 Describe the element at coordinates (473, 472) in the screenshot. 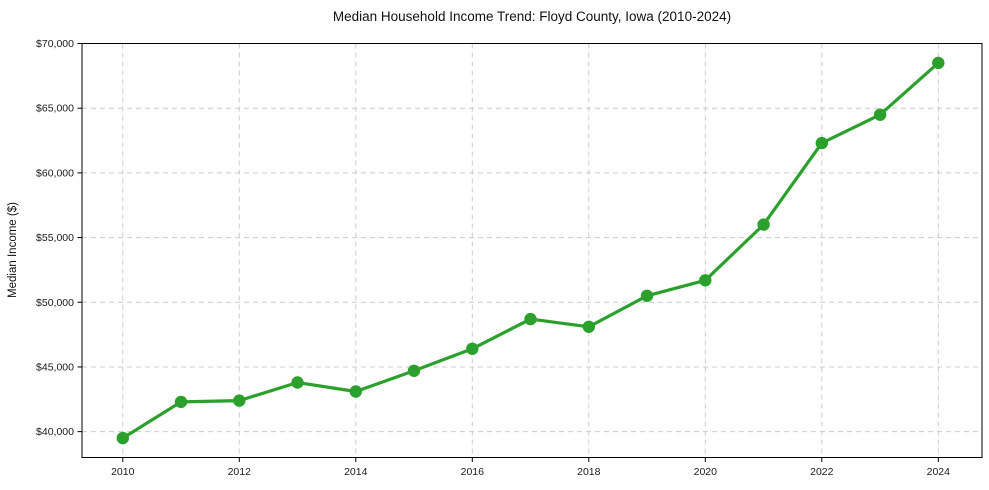

I see `x-tick-label: 2016` at that location.